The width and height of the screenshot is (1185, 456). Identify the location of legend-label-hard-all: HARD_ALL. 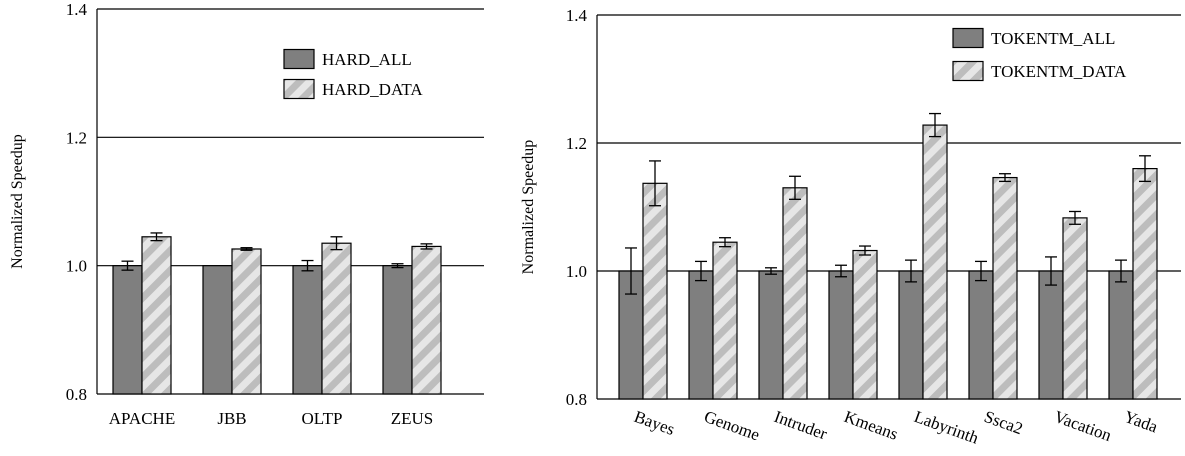
(367, 59).